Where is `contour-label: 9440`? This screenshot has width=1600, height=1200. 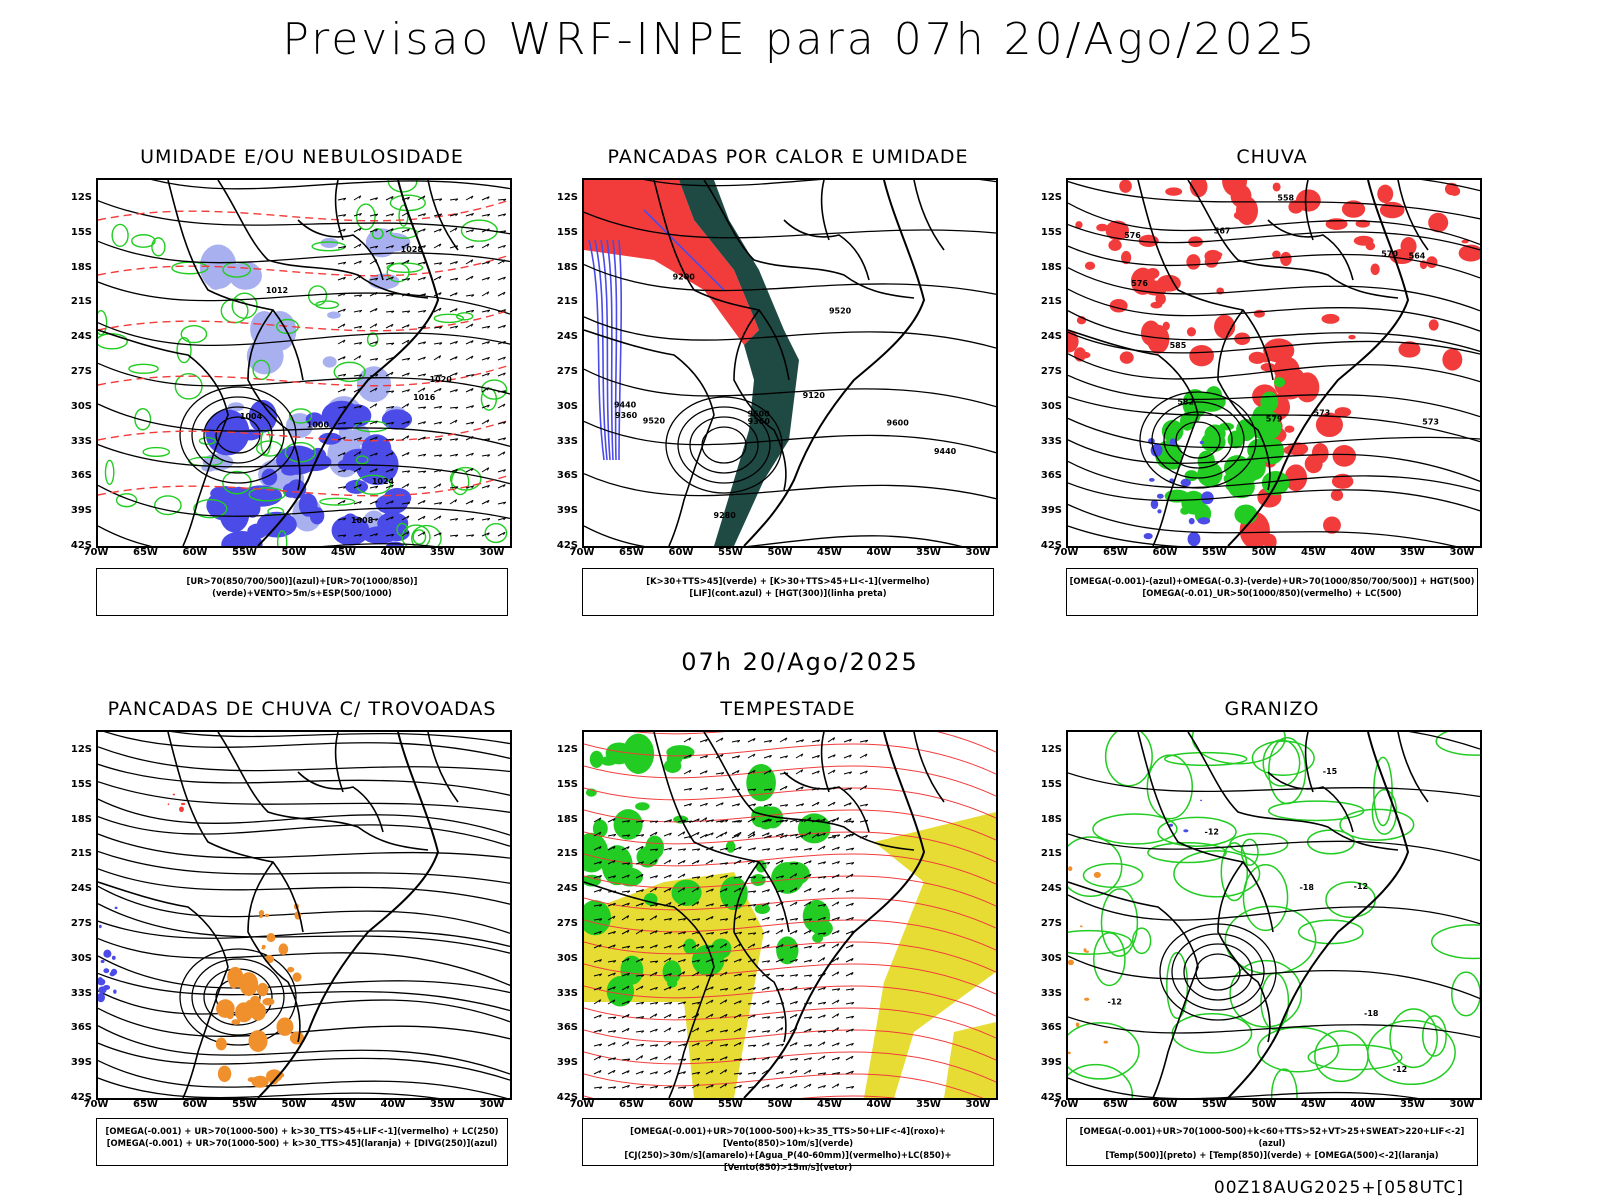 contour-label: 9440 is located at coordinates (625, 404).